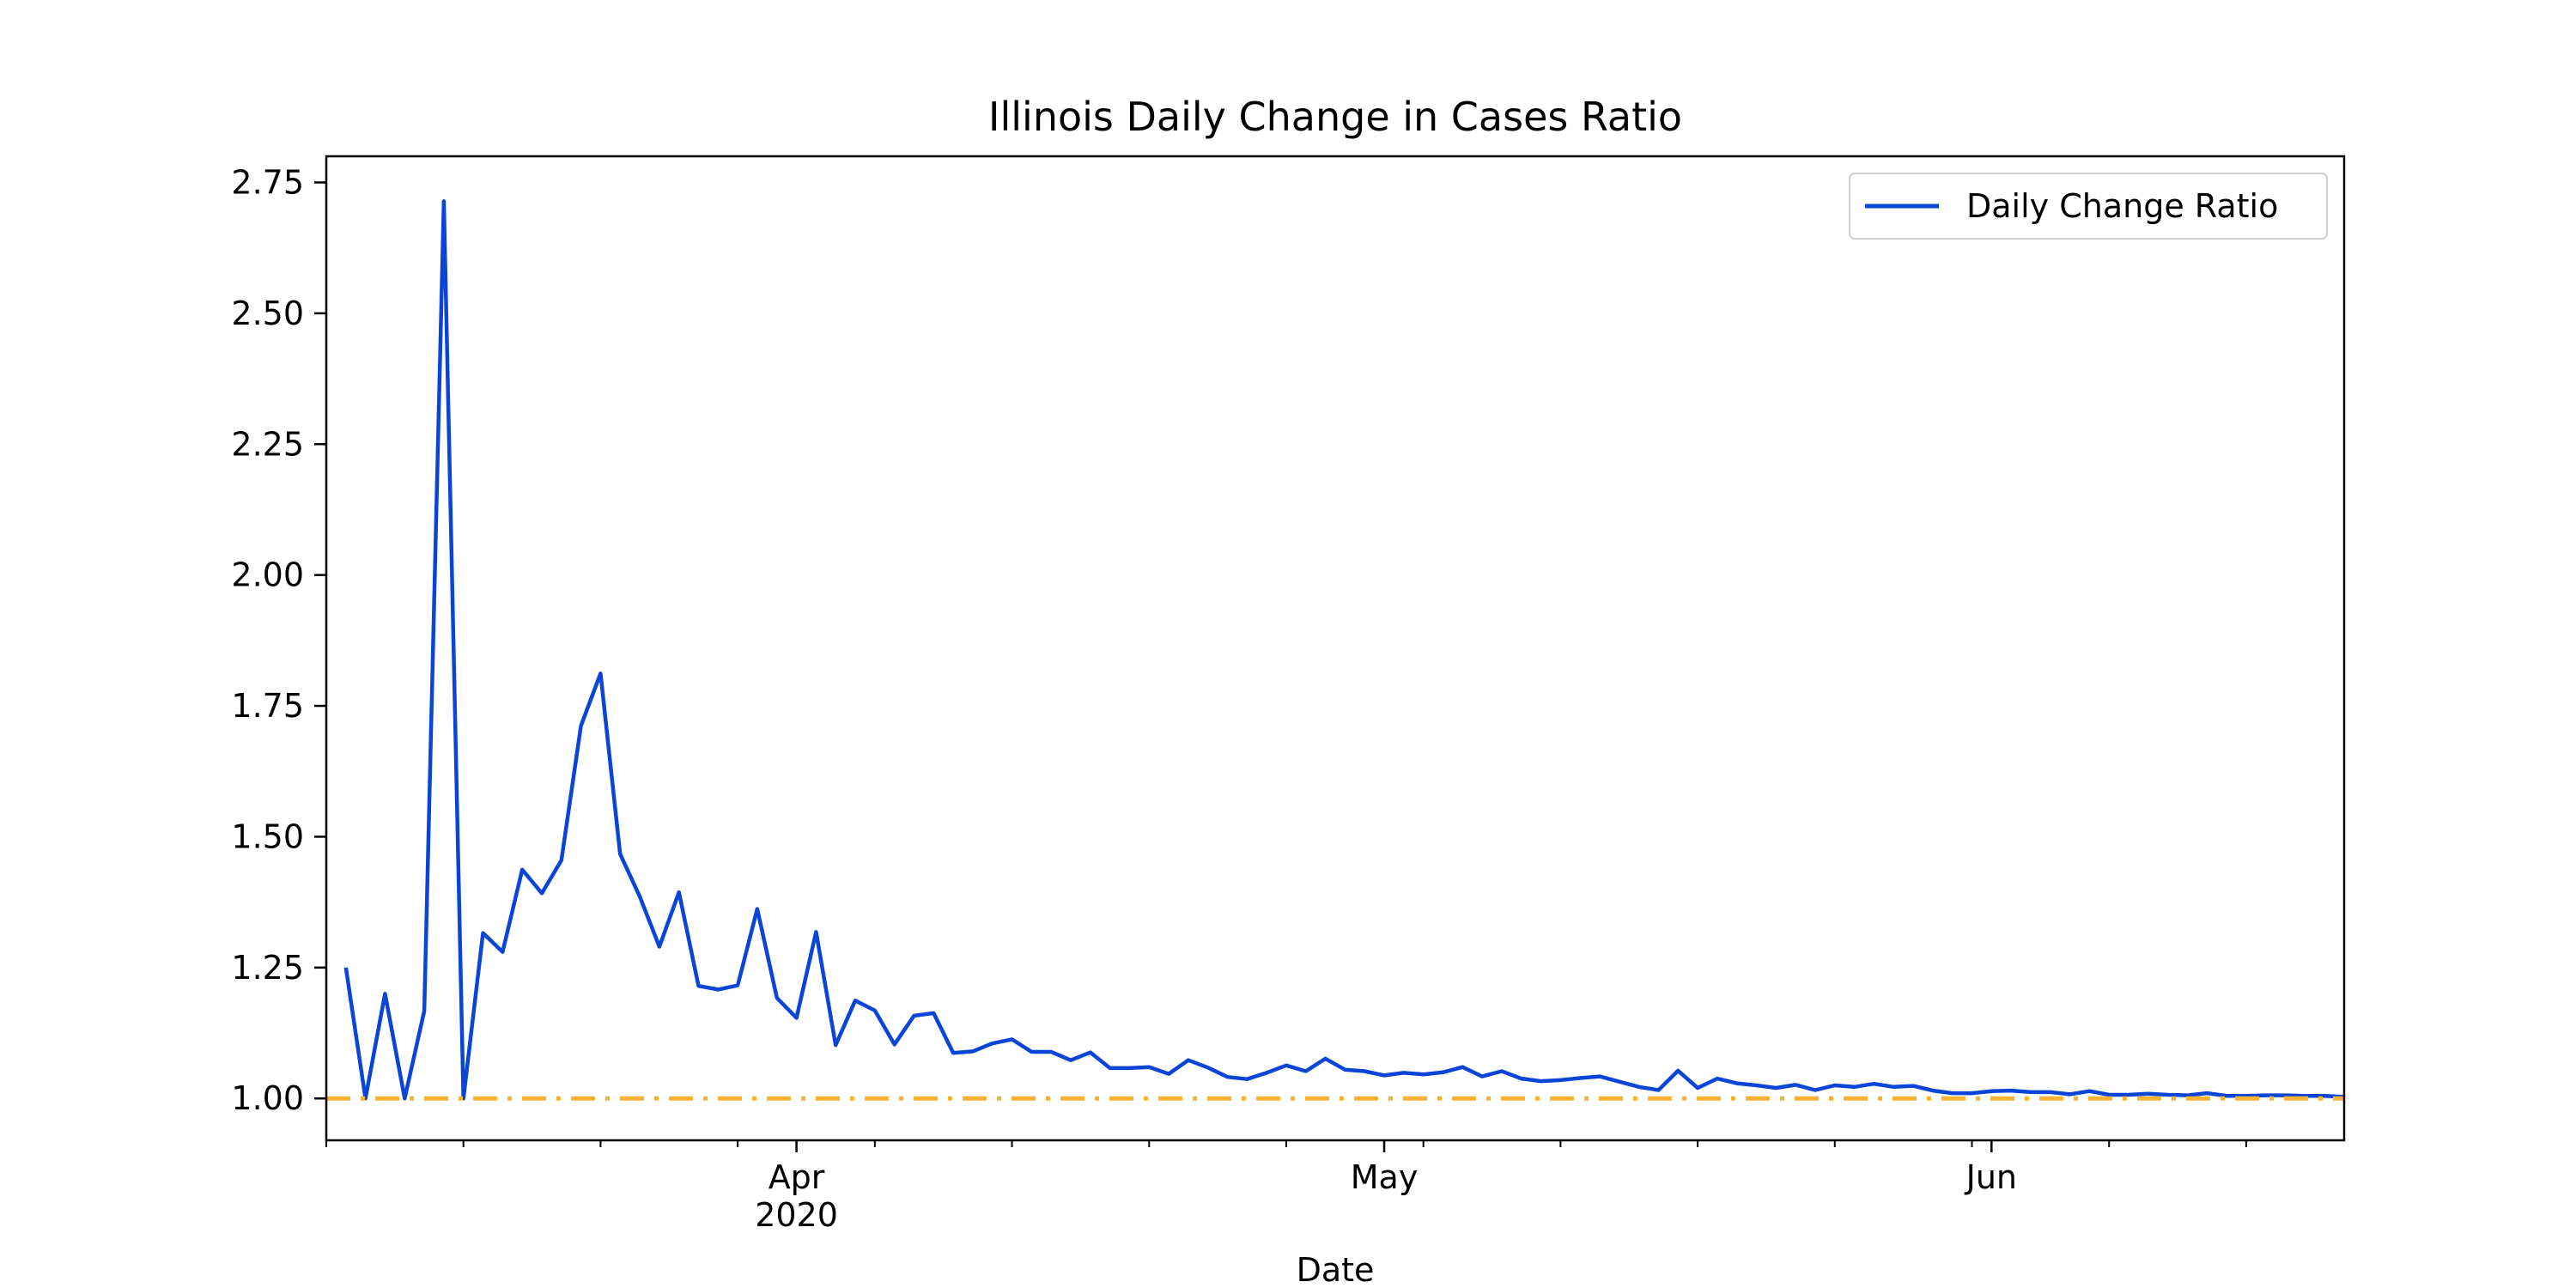  What do you see at coordinates (268, 836) in the screenshot?
I see `y-tick-label-2: 1.50` at bounding box center [268, 836].